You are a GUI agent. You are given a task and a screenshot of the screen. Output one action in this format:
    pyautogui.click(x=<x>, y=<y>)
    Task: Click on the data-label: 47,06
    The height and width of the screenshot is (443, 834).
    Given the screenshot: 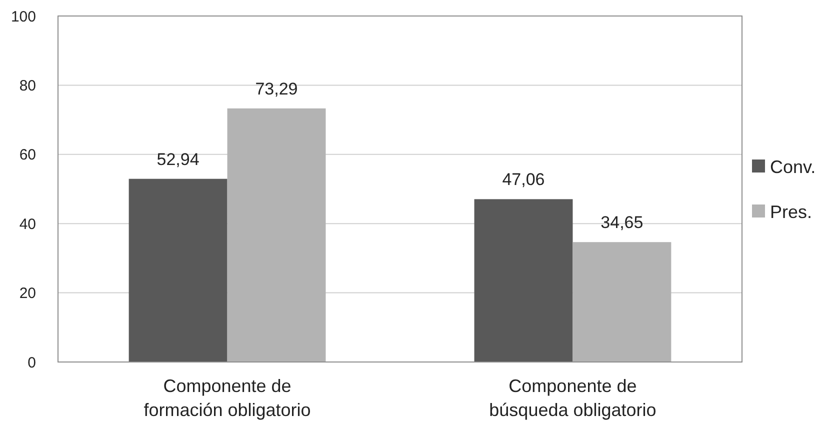 What is the action you would take?
    pyautogui.click(x=523, y=180)
    